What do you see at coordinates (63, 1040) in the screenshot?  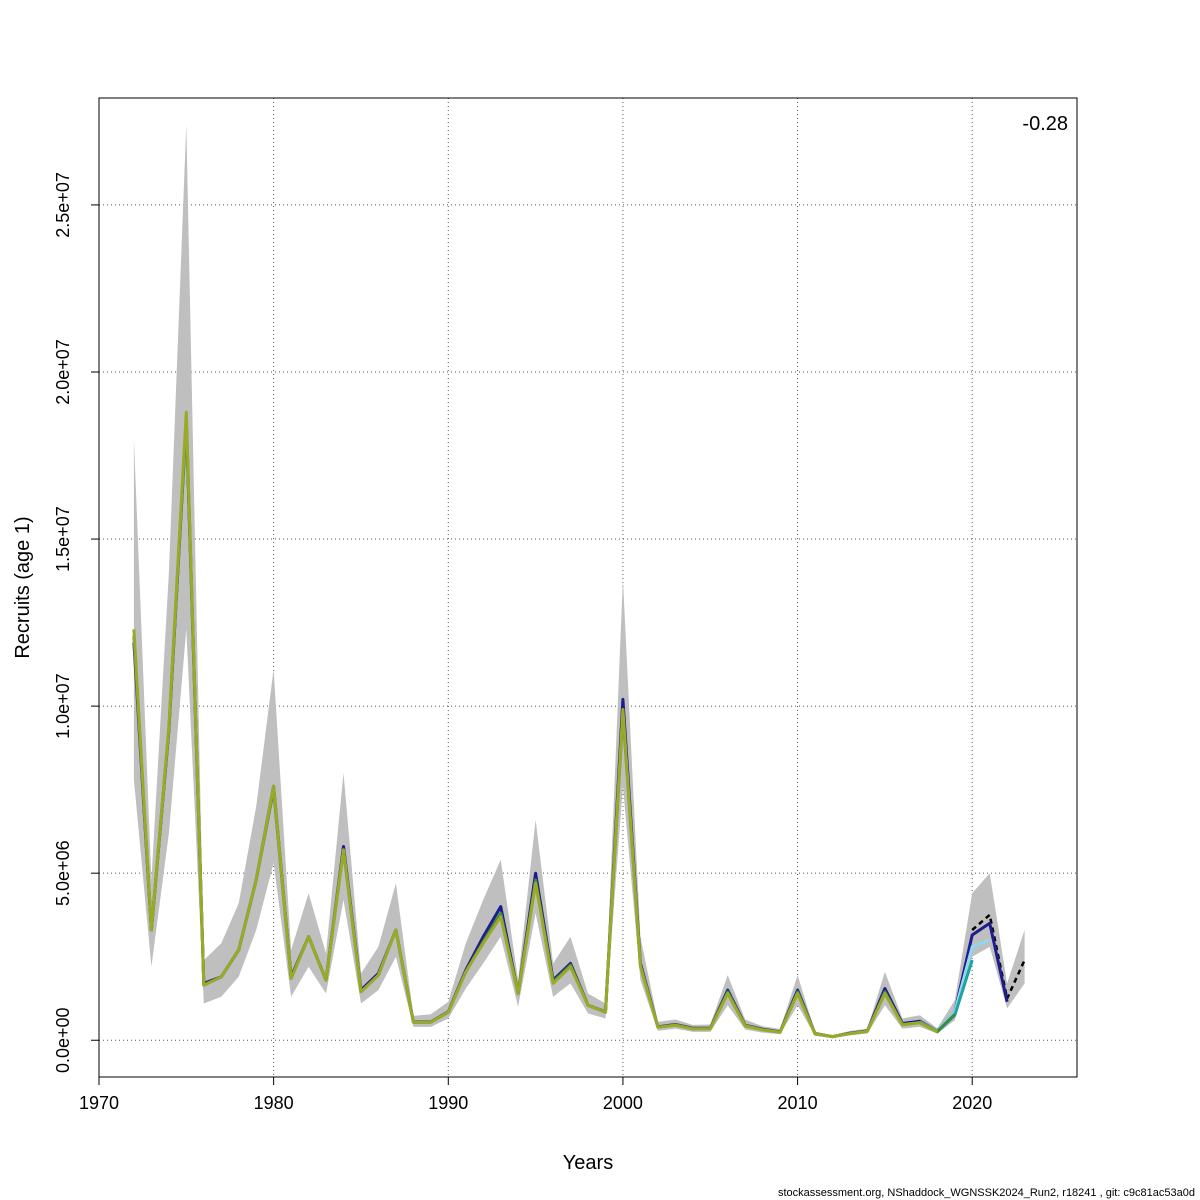 I see `y-tick-label-0.0e+00: 0.0e+00` at bounding box center [63, 1040].